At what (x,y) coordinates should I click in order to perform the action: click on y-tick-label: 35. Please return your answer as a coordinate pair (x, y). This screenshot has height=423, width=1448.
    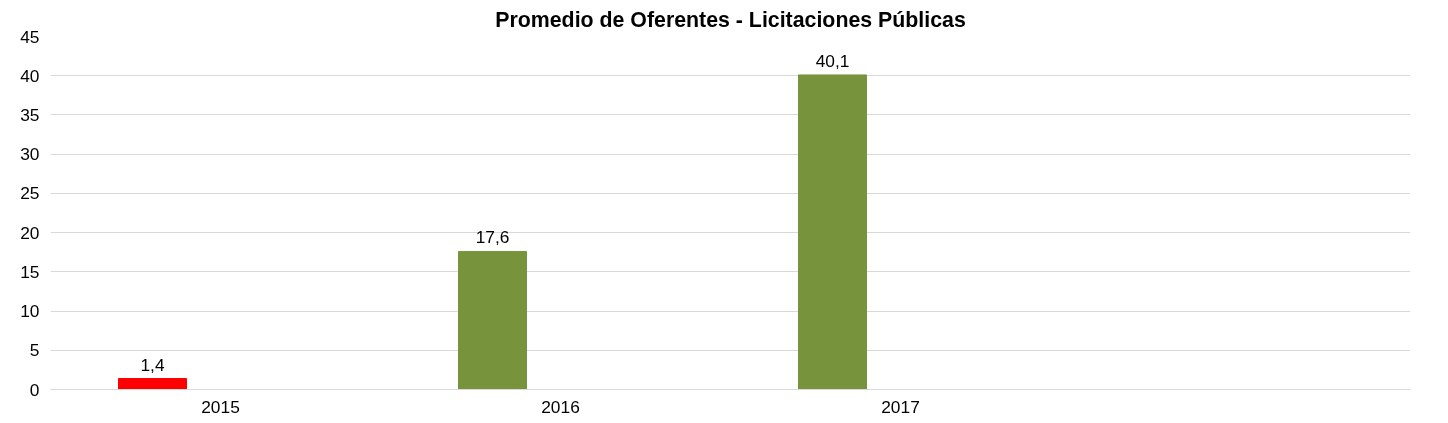
    Looking at the image, I should click on (30, 114).